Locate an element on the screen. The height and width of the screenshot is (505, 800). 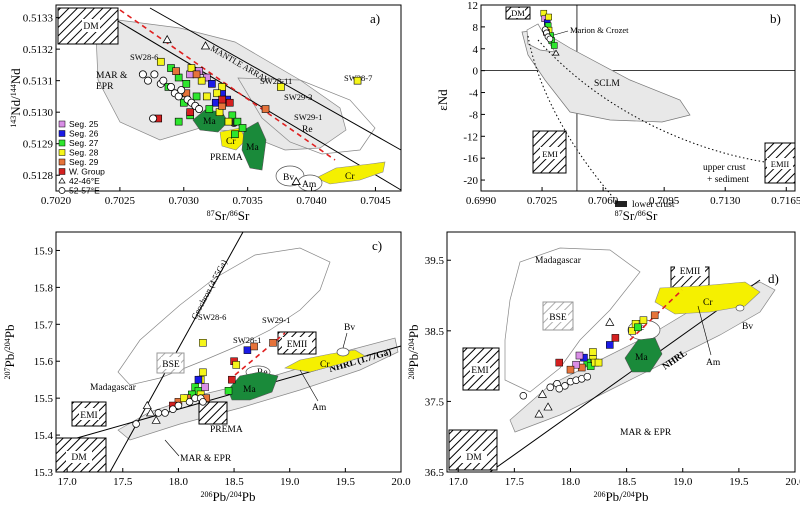
panel-c-ytick-label: 15.6 is located at coordinates (44, 362).